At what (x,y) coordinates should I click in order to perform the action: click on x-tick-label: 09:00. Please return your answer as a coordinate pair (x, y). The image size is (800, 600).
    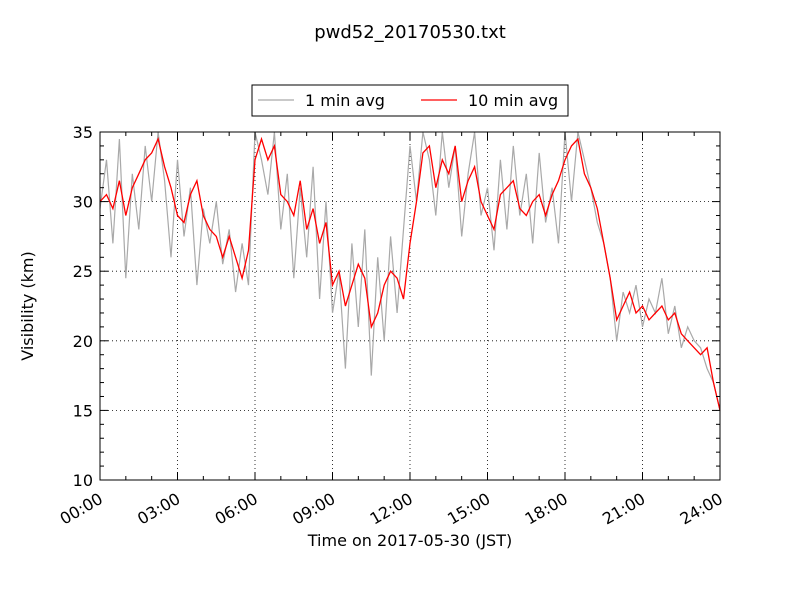
    Looking at the image, I should click on (313, 509).